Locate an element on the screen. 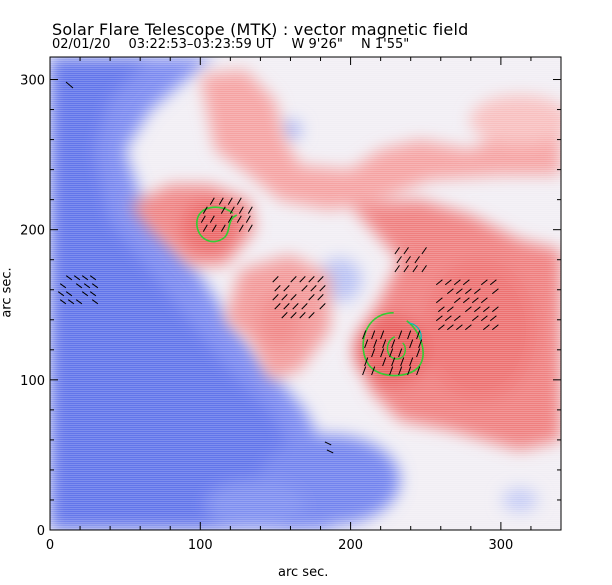  y-tick-label: 0 is located at coordinates (41, 531).